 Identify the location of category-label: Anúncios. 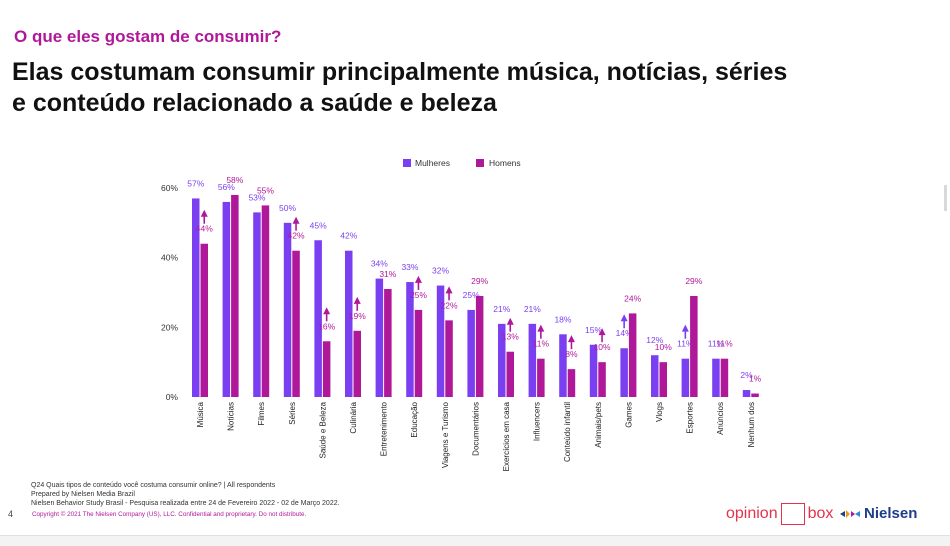
(720, 418).